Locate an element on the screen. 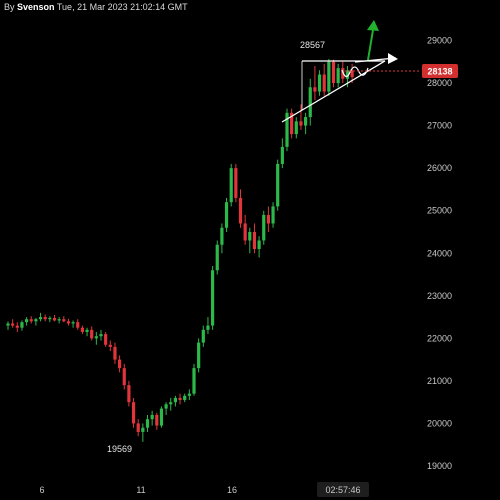  y-tick-label: 25000 is located at coordinates (439, 211).